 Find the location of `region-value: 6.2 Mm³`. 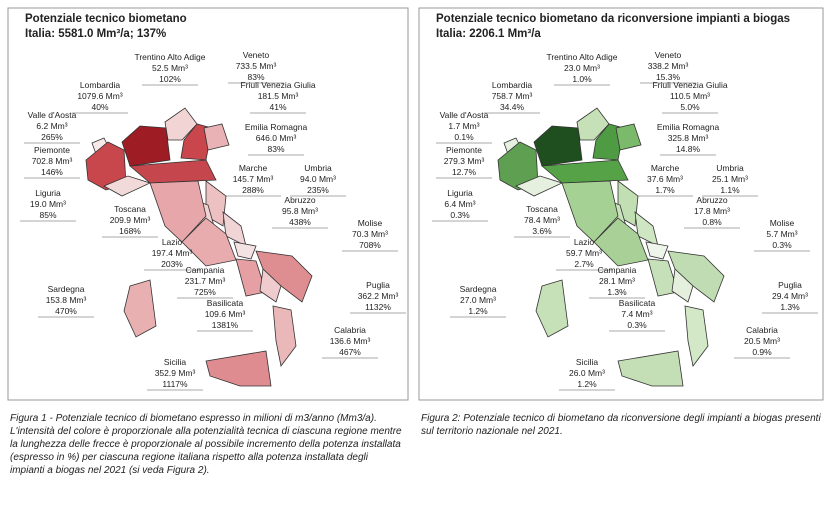

region-value: 6.2 Mm³ is located at coordinates (51, 126).